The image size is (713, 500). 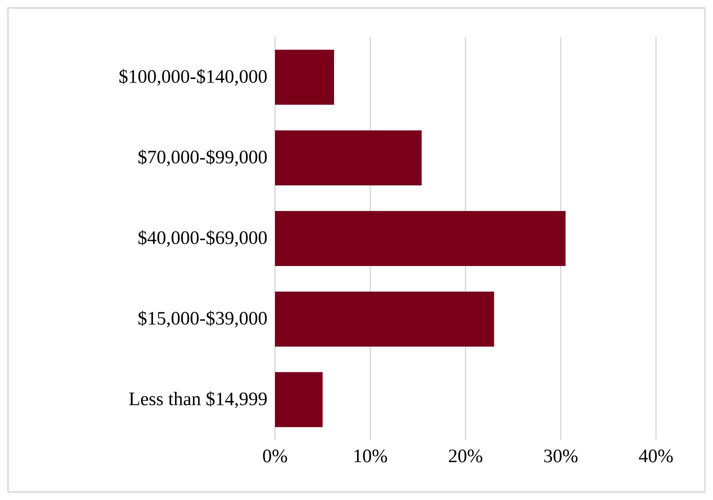 What do you see at coordinates (275, 456) in the screenshot?
I see `x-tick-label: 0%` at bounding box center [275, 456].